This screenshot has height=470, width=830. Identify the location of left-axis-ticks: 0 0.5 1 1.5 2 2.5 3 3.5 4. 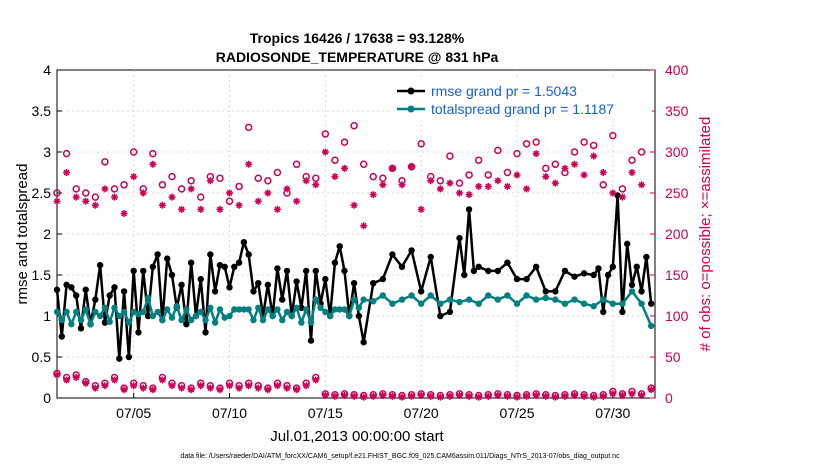
(47, 234).